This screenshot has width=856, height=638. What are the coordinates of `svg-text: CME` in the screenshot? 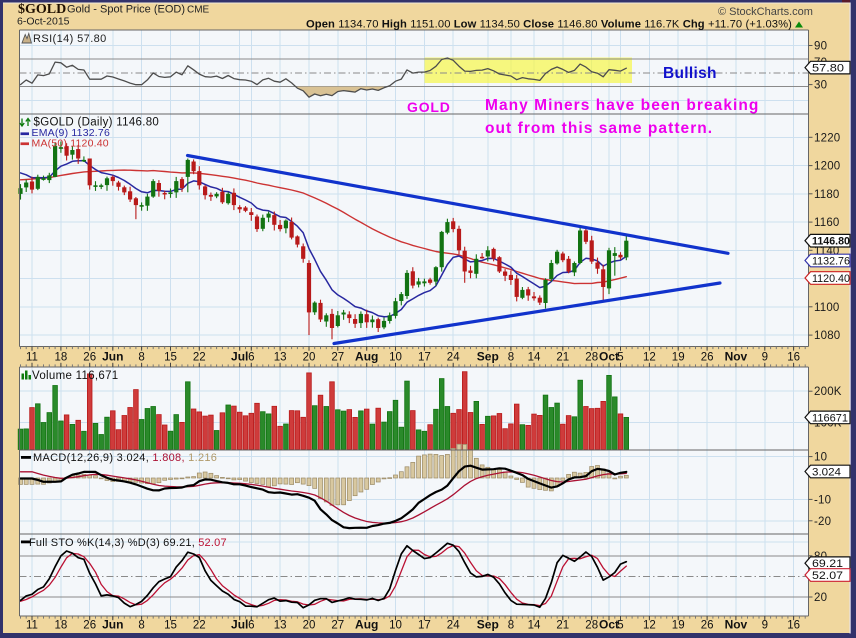 It's located at (198, 10).